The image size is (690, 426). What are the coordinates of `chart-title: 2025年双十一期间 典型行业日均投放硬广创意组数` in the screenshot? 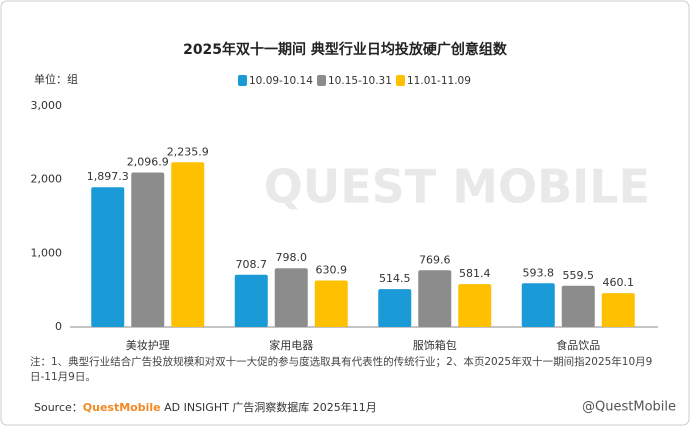 It's located at (345, 49).